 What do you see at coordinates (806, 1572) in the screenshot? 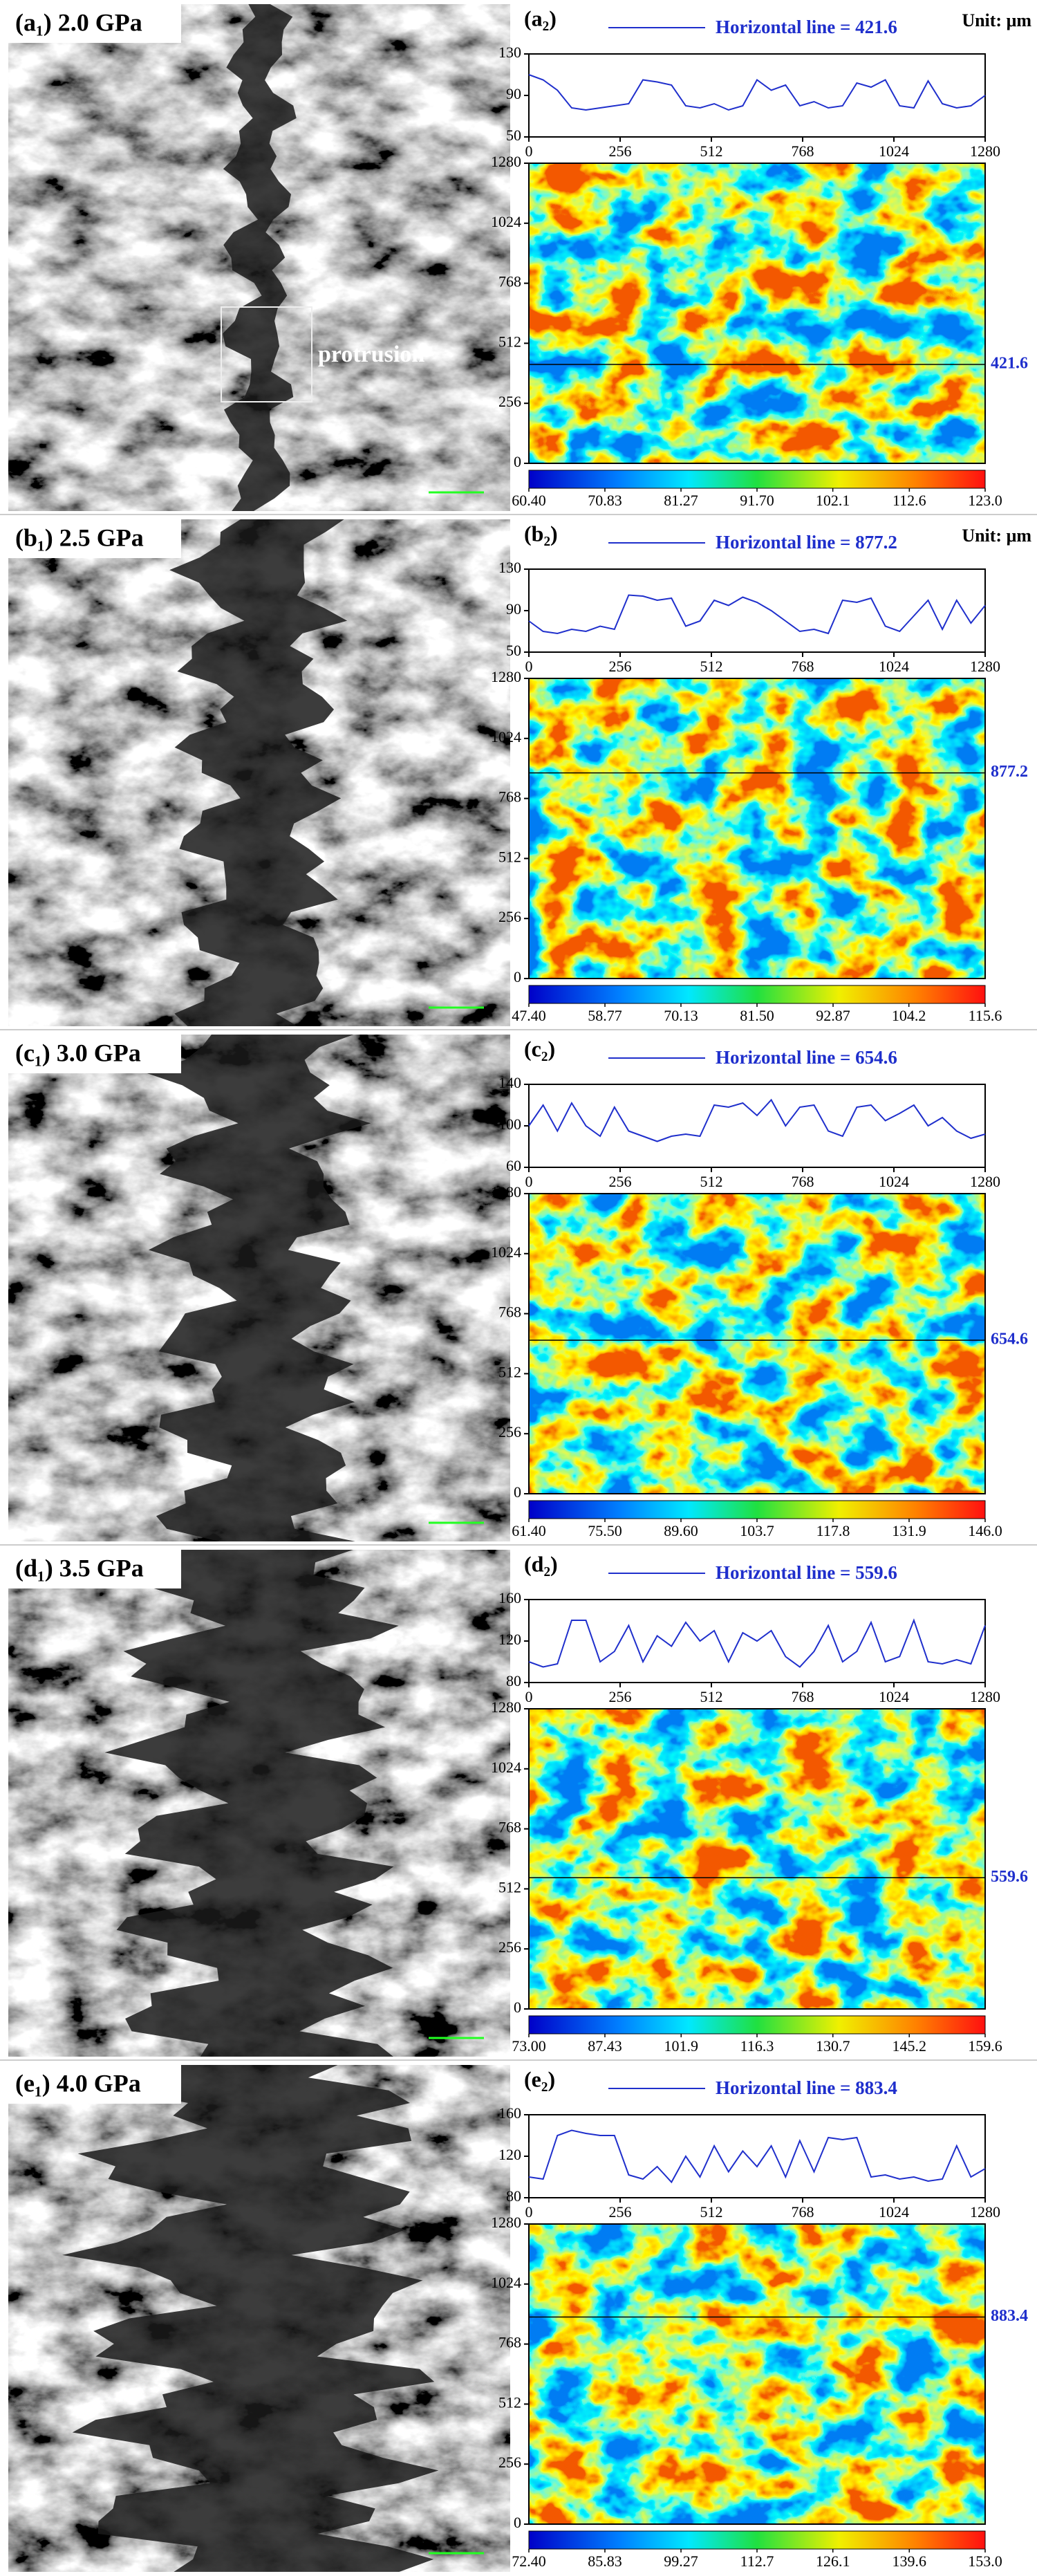
I see `legend-label: Horizontal line = 559.6` at bounding box center [806, 1572].